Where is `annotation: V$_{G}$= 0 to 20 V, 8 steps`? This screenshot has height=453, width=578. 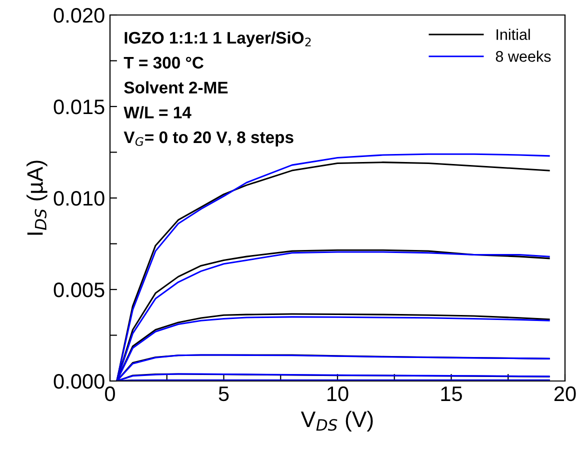
annotation: V$_{G}$= 0 to 20 V, 8 steps is located at coordinates (209, 138).